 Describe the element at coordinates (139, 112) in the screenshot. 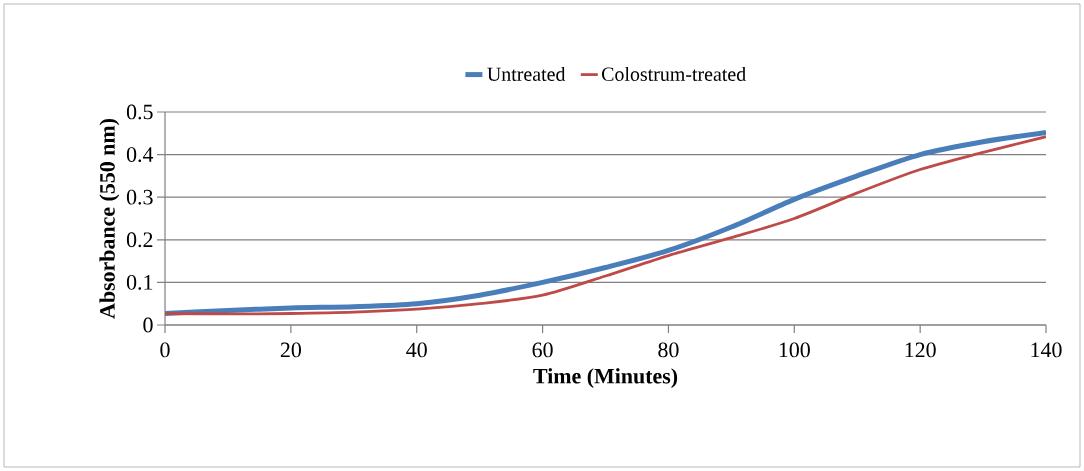

I see `y-tick-label: 0.5` at that location.